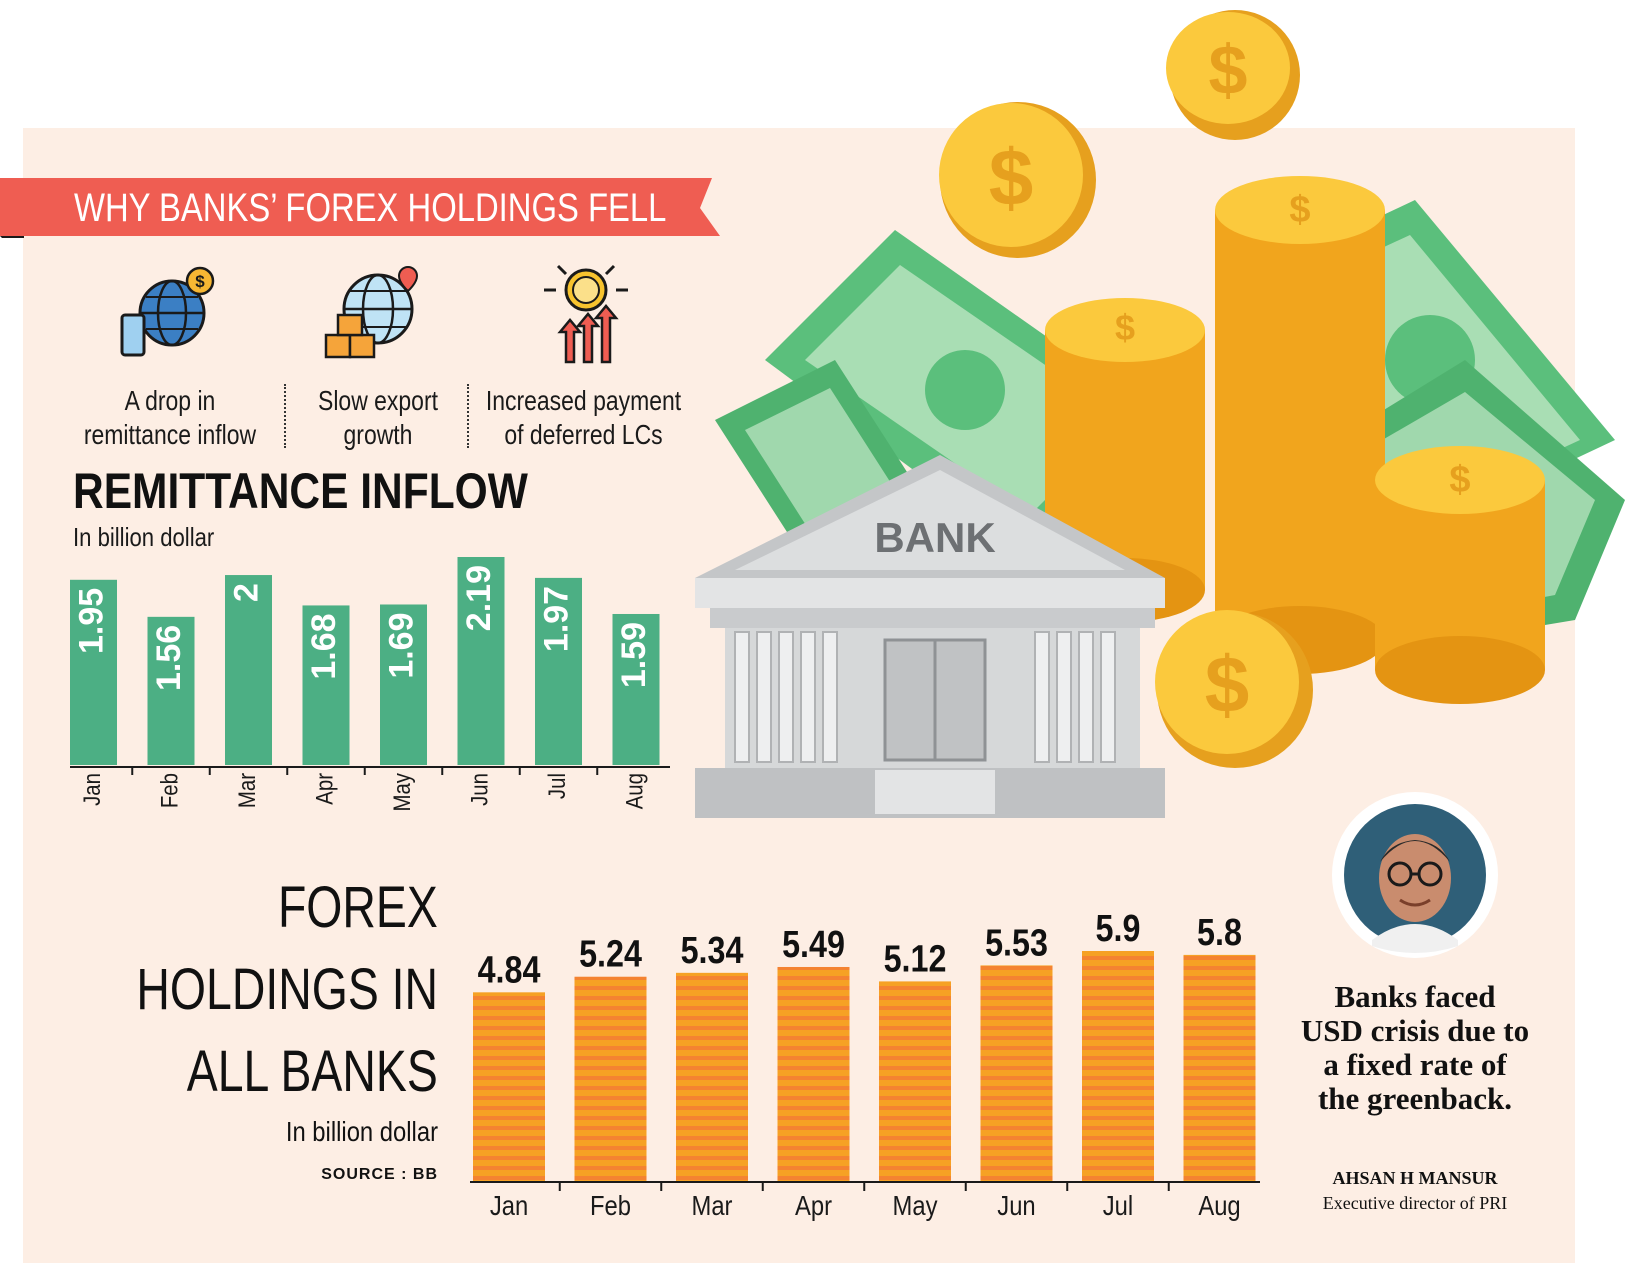 The image size is (1628, 1263). What do you see at coordinates (1016, 943) in the screenshot?
I see `forex-value-label: 5.53` at bounding box center [1016, 943].